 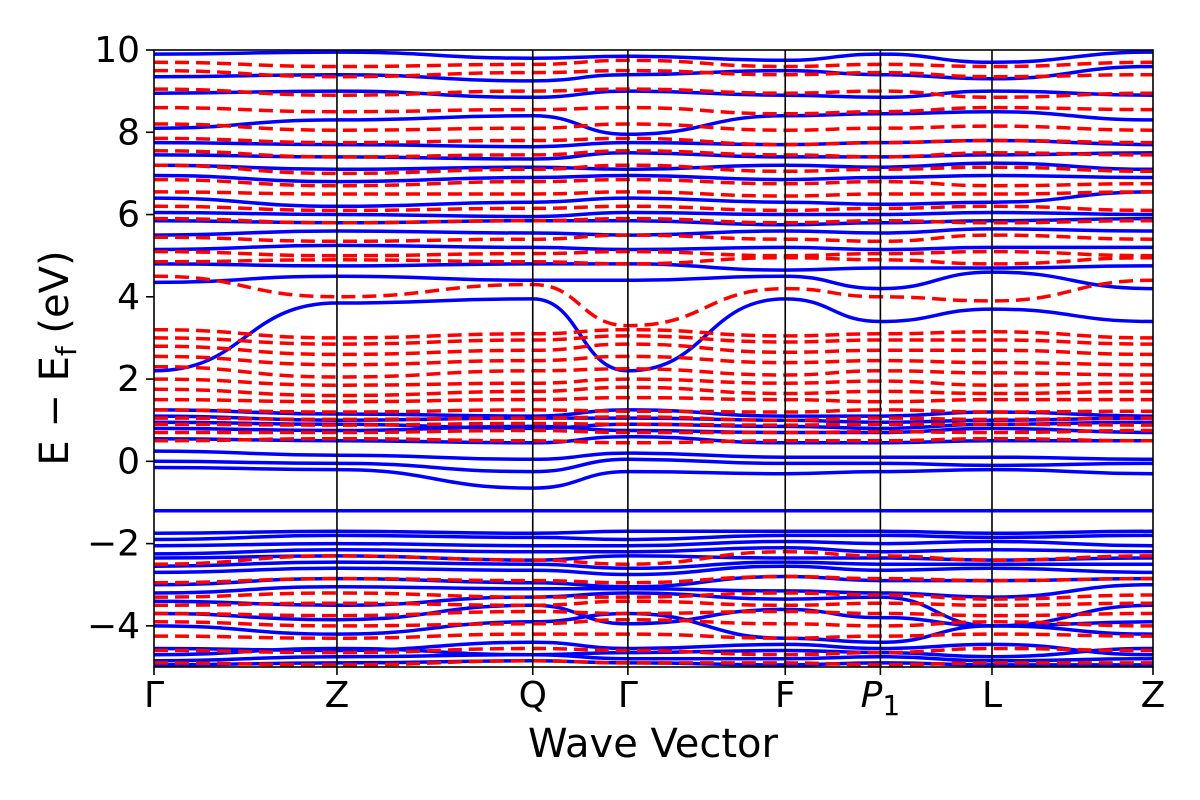 I want to click on x-axis: Γ Z Q Γ F P1 L Z, so click(x=654, y=694).